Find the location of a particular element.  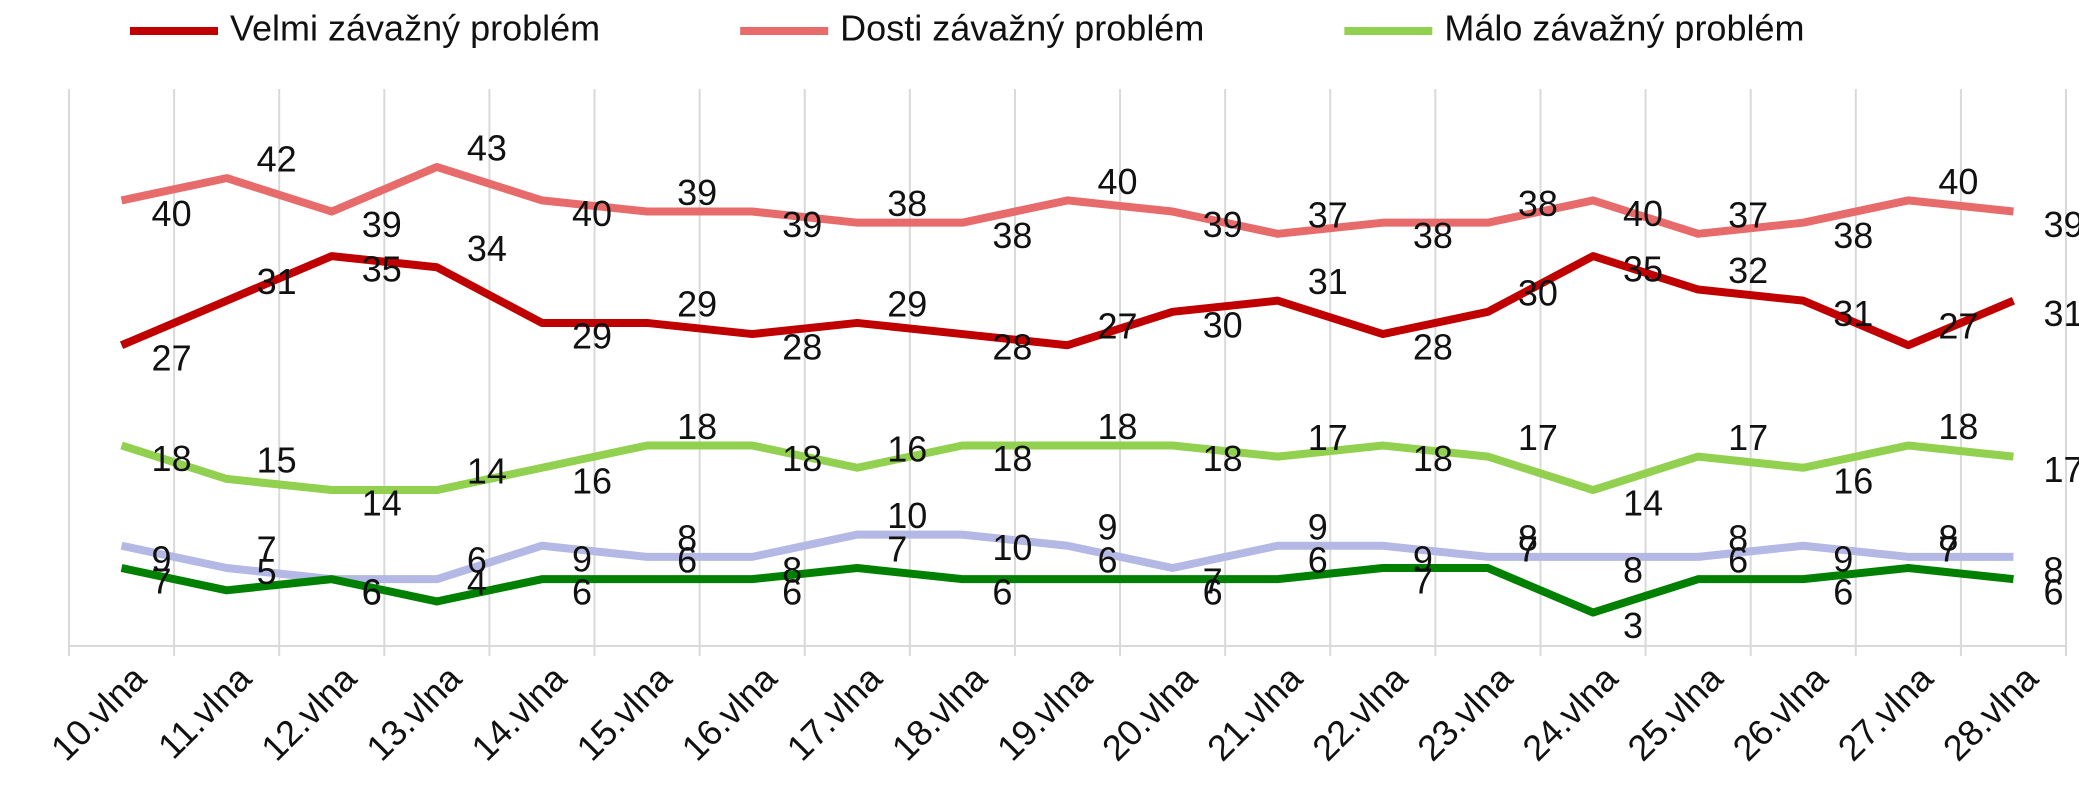

x-tick-label: 24.vlna is located at coordinates (1570, 713).